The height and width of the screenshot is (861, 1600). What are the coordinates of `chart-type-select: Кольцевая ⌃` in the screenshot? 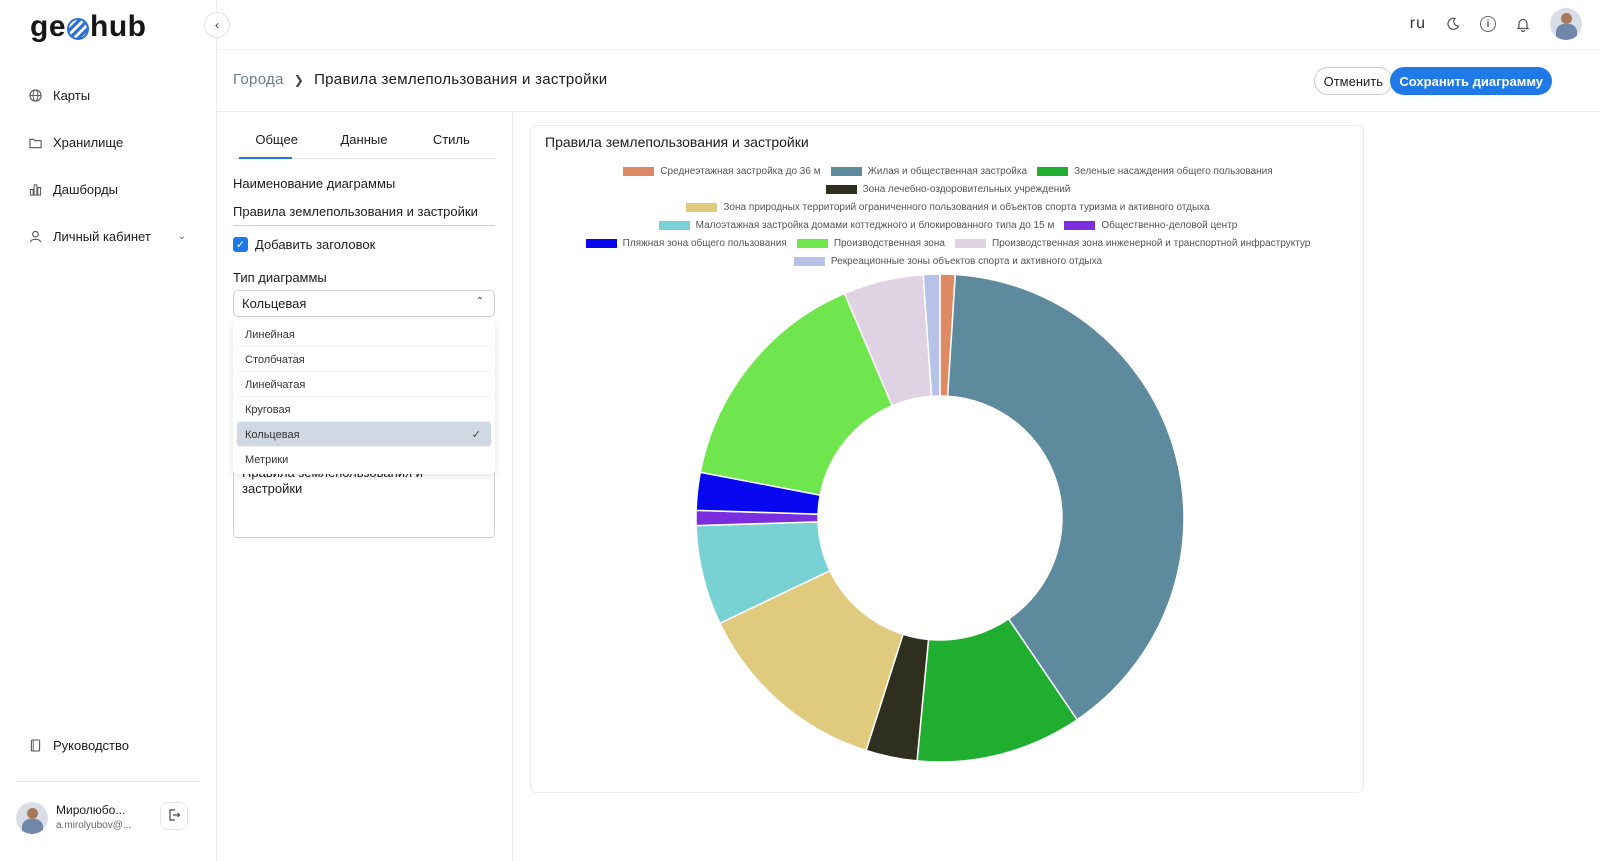 It's located at (364, 303).